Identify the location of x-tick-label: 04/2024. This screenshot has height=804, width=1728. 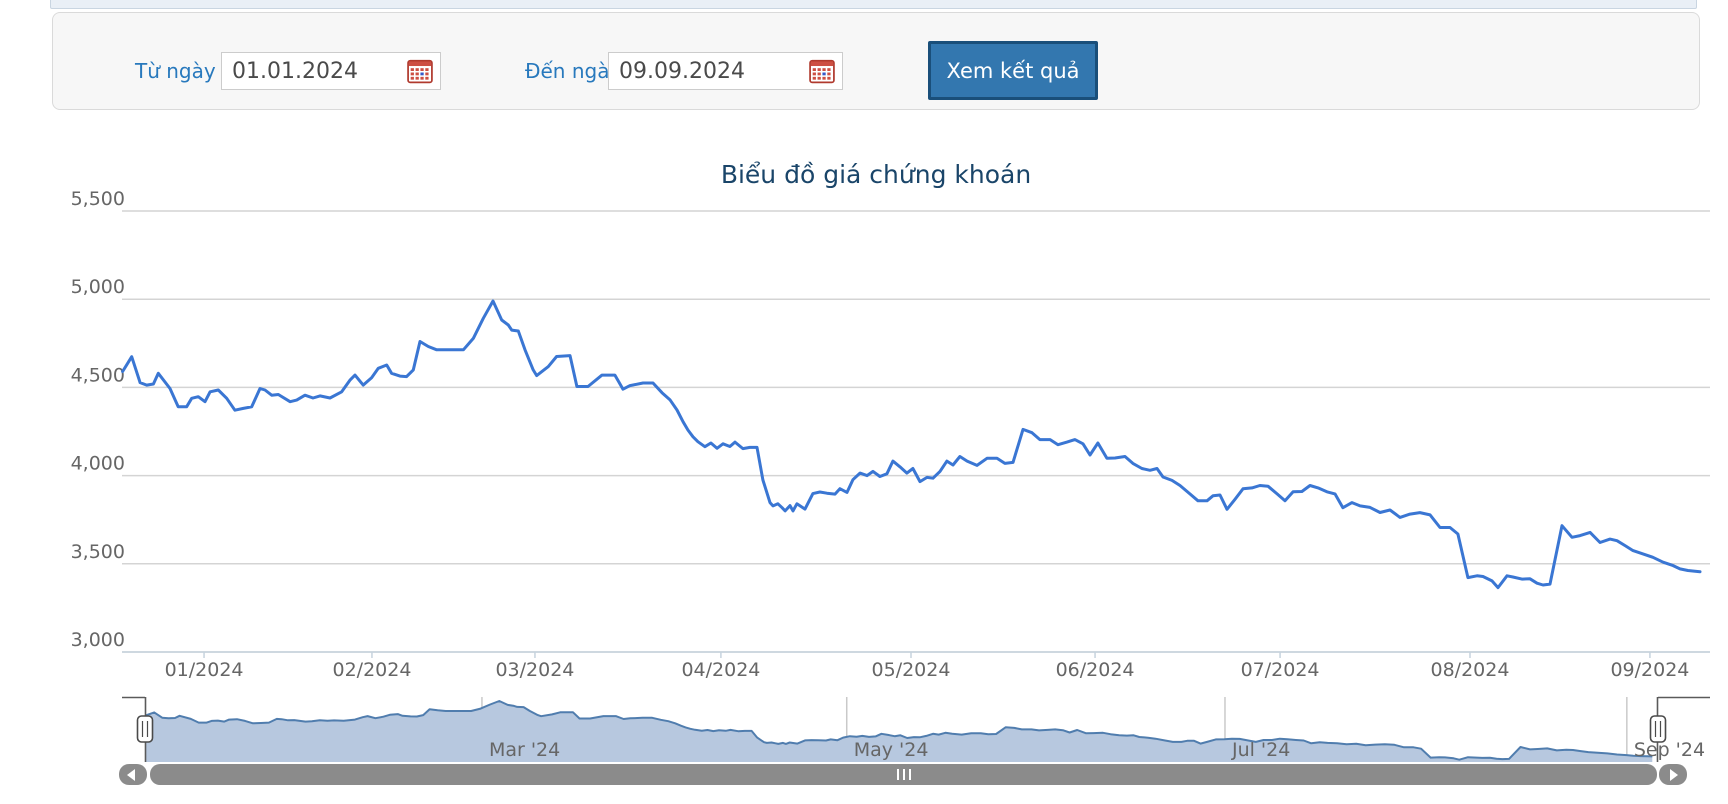
(720, 670).